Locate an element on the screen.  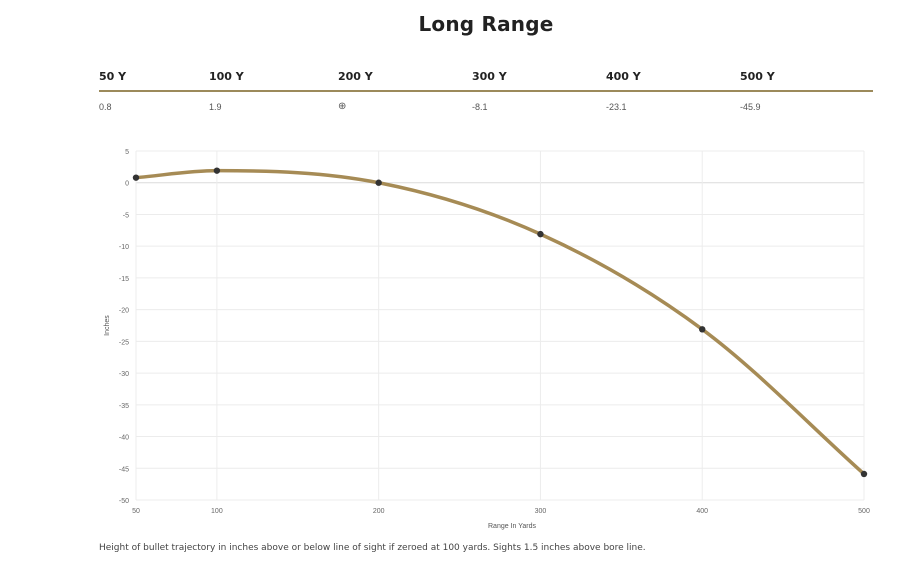
header-400y: 400 Y is located at coordinates (623, 76).